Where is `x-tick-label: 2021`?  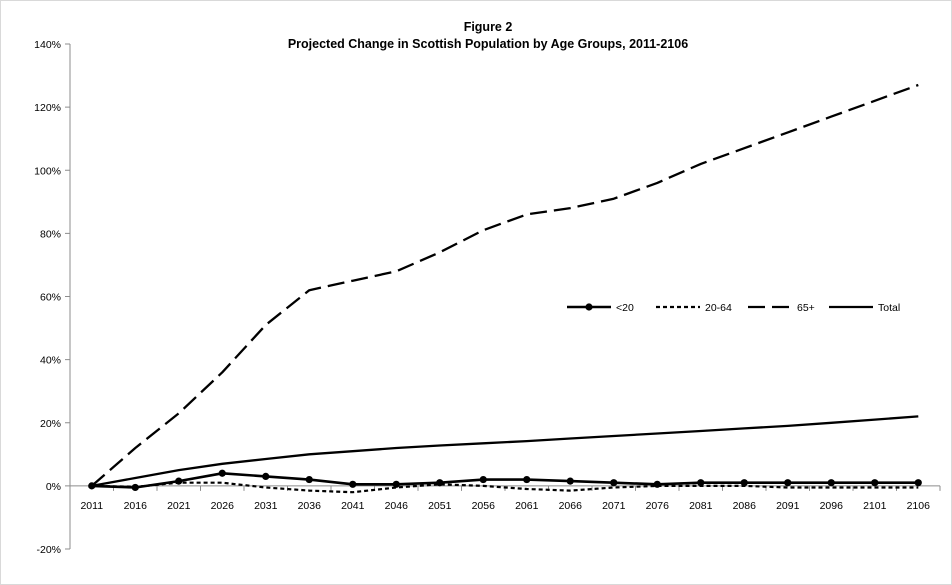
x-tick-label: 2021 is located at coordinates (179, 506).